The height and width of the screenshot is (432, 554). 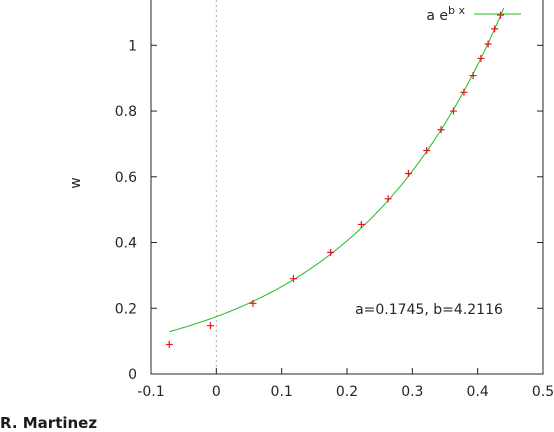 What do you see at coordinates (478, 392) in the screenshot?
I see `x-tick-label: 0.4` at bounding box center [478, 392].